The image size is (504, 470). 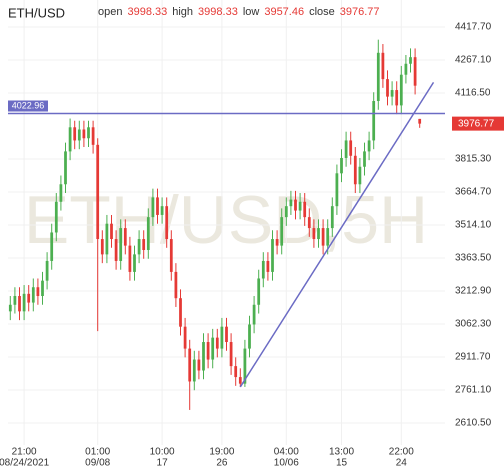 What do you see at coordinates (473, 27) in the screenshot?
I see `y-tick-label: 4417.70` at bounding box center [473, 27].